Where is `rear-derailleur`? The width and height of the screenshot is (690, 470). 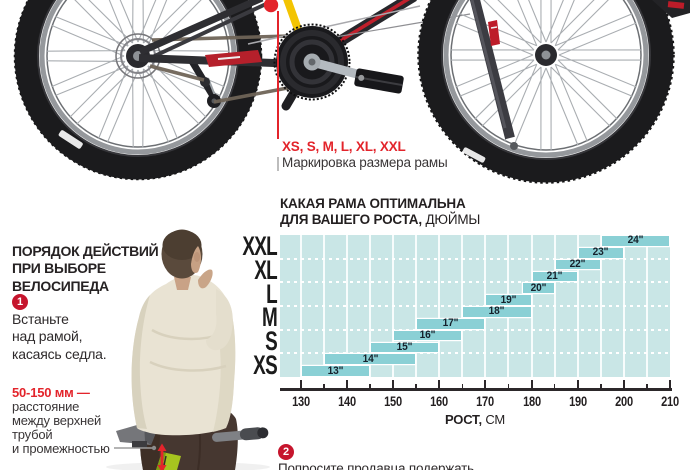
rear-derailleur is located at coordinates (204, 82).